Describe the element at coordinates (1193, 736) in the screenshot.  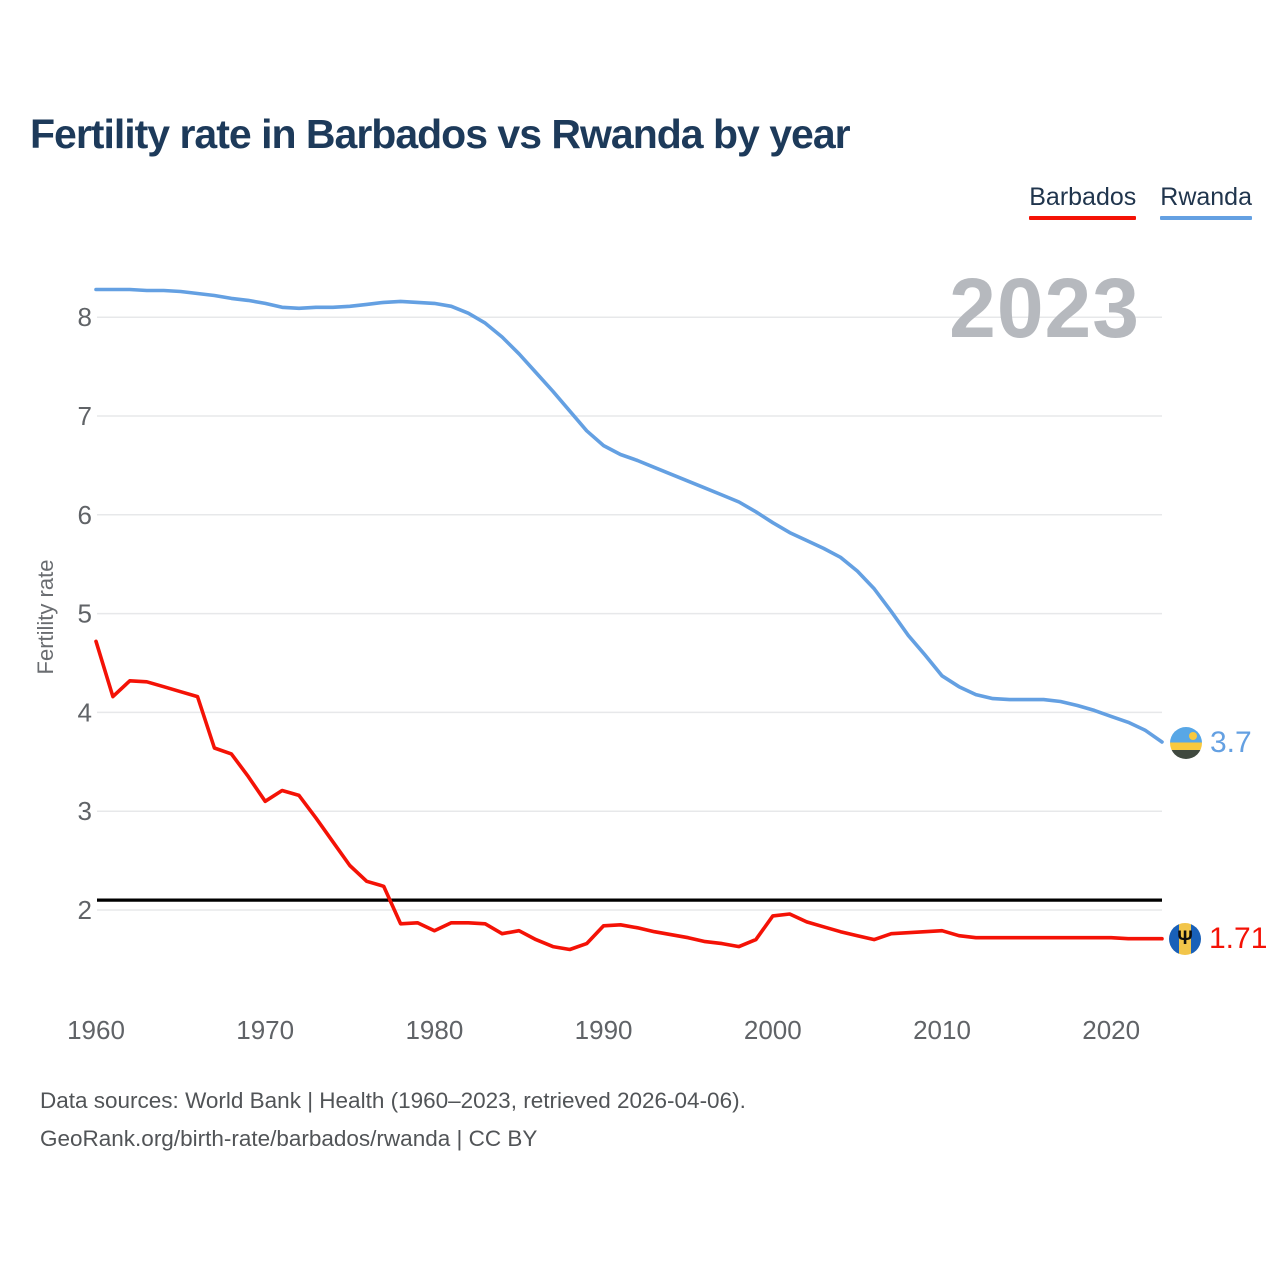
I see `rwanda-flag-sun` at that location.